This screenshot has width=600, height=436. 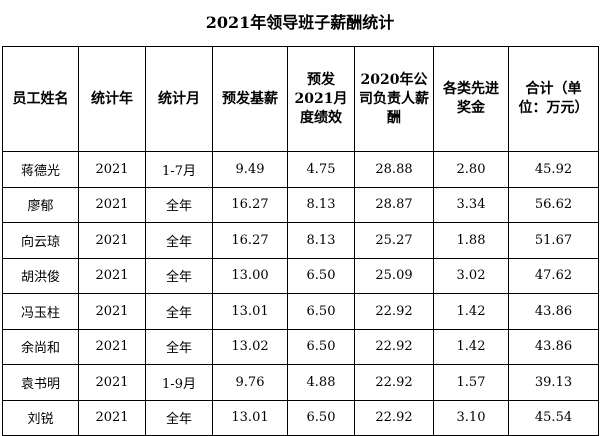 What do you see at coordinates (394, 169) in the screenshot?
I see `table-cell: 28.88` at bounding box center [394, 169].